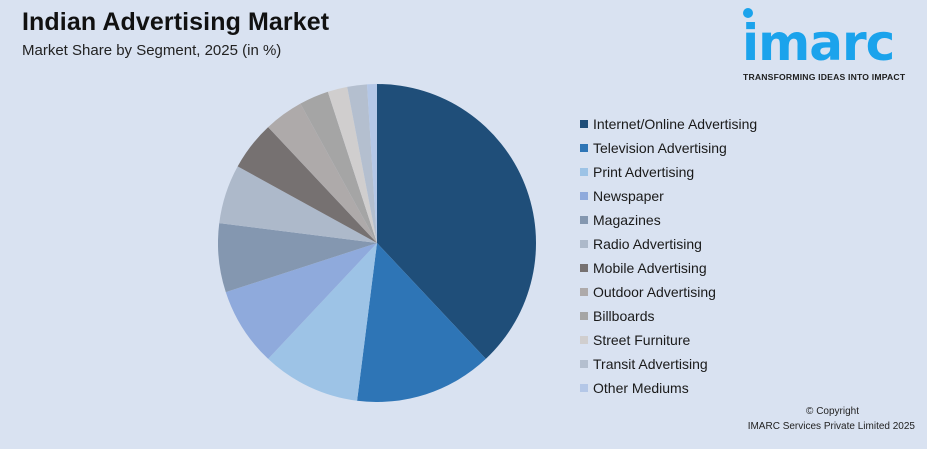 Image resolution: width=927 pixels, height=449 pixels. I want to click on chart-title: Indian Advertising Market, so click(176, 22).